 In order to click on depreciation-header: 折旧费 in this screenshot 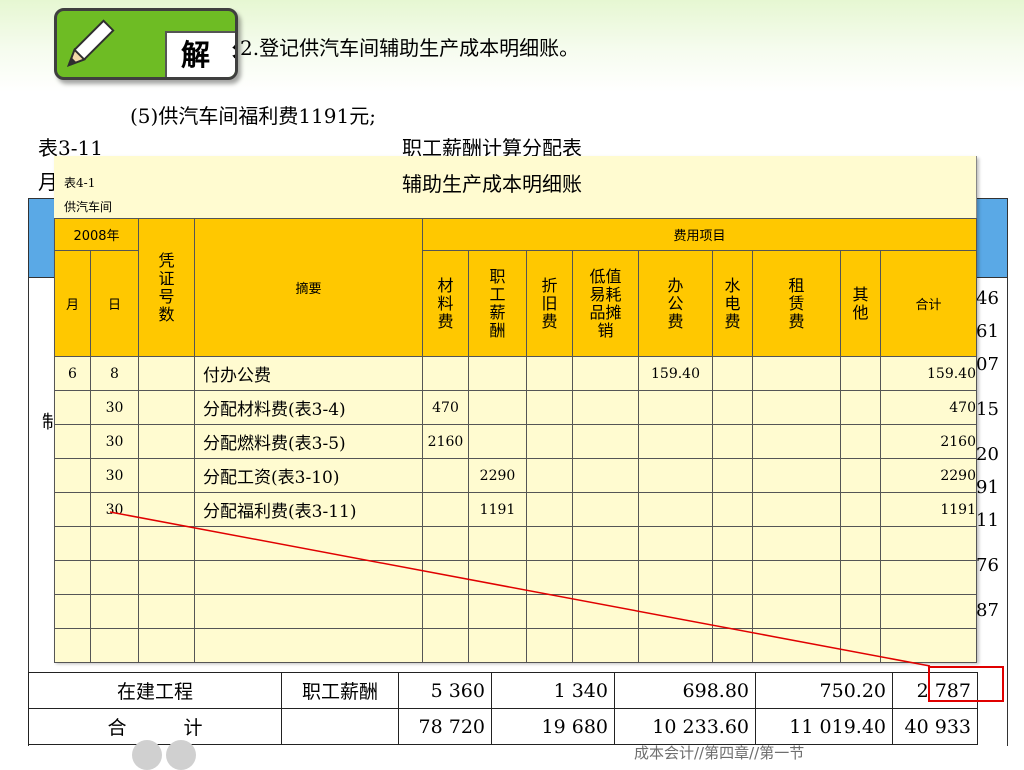, I will do `click(549, 303)`.